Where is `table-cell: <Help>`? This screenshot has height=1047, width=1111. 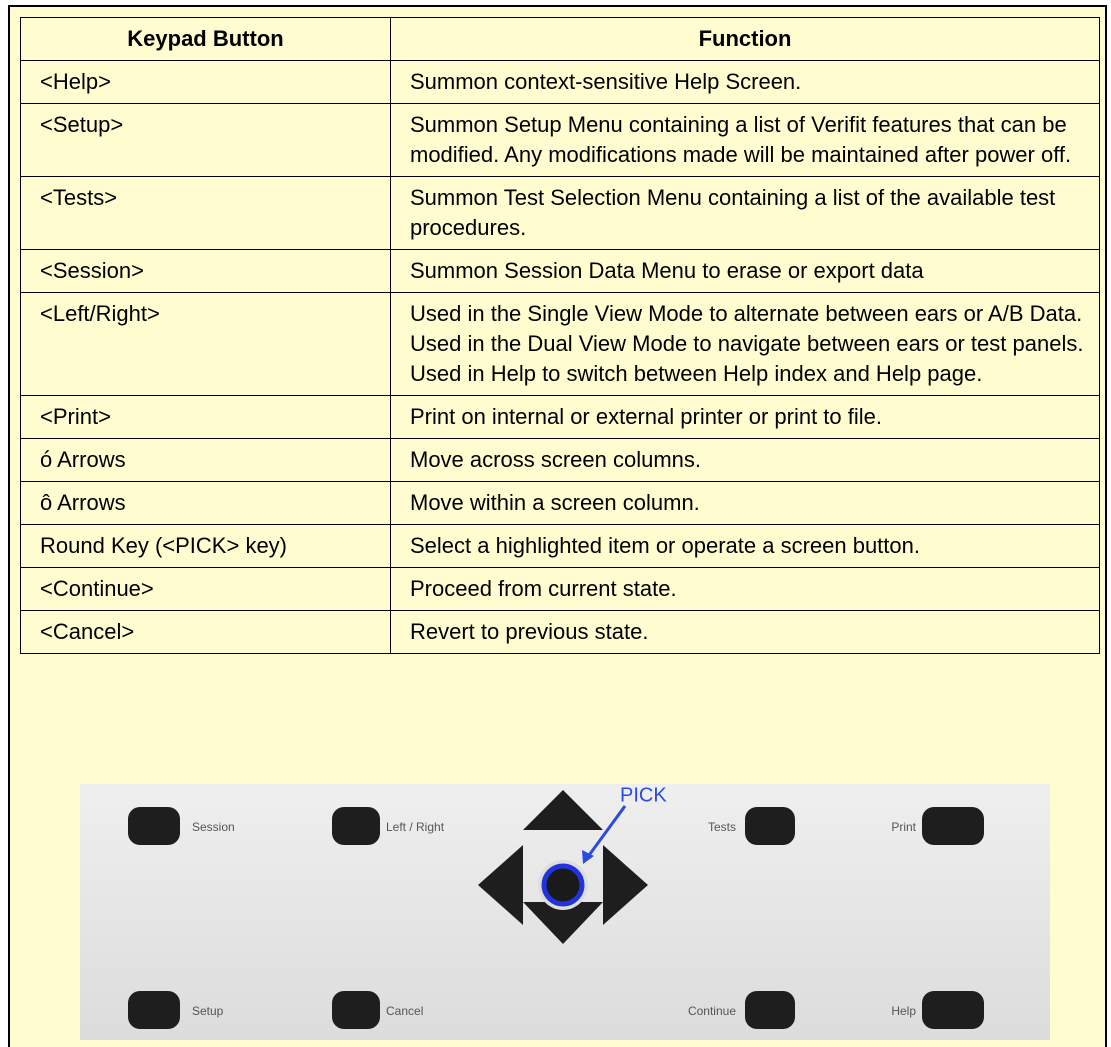 table-cell: <Help> is located at coordinates (205, 82).